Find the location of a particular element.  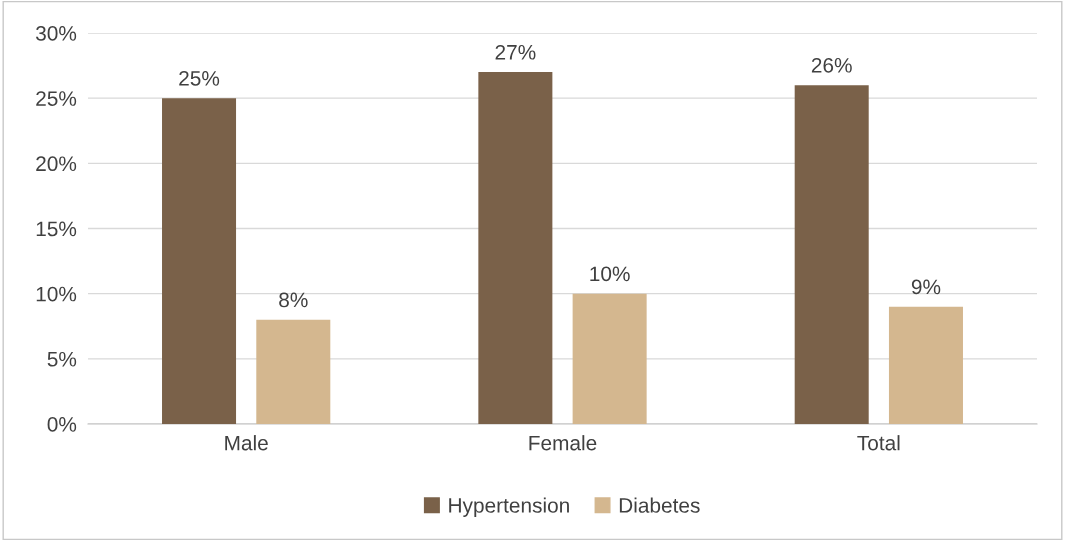

data-label: 10% is located at coordinates (610, 274).